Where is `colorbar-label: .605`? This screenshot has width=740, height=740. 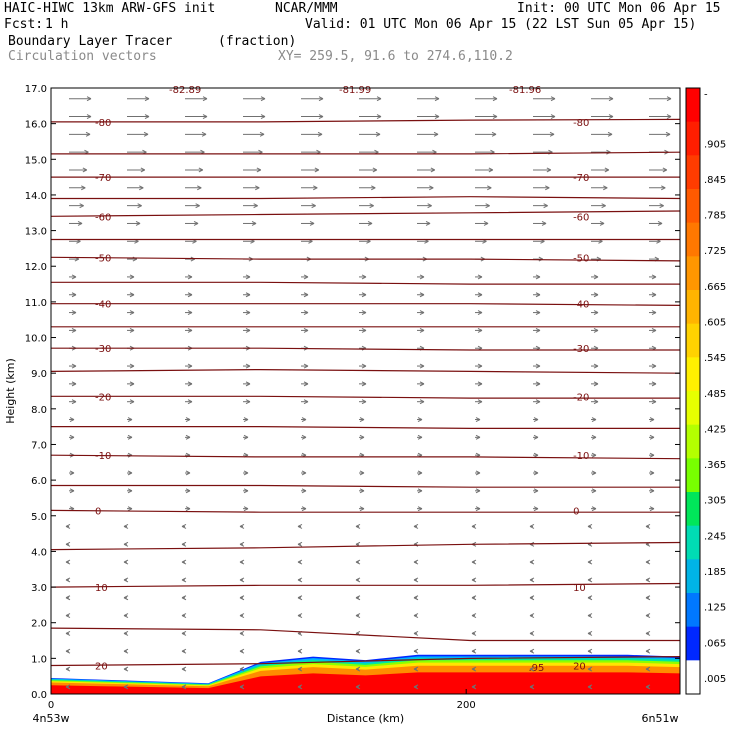
colorbar-label: .605 is located at coordinates (715, 322).